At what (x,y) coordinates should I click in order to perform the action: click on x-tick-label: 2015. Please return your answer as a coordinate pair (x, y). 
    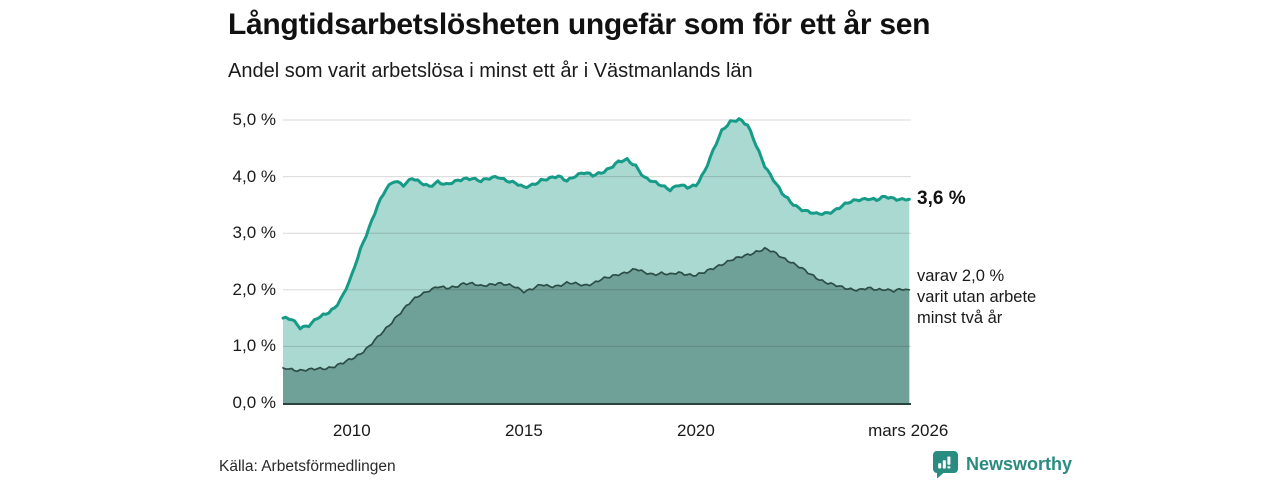
    Looking at the image, I should click on (523, 430).